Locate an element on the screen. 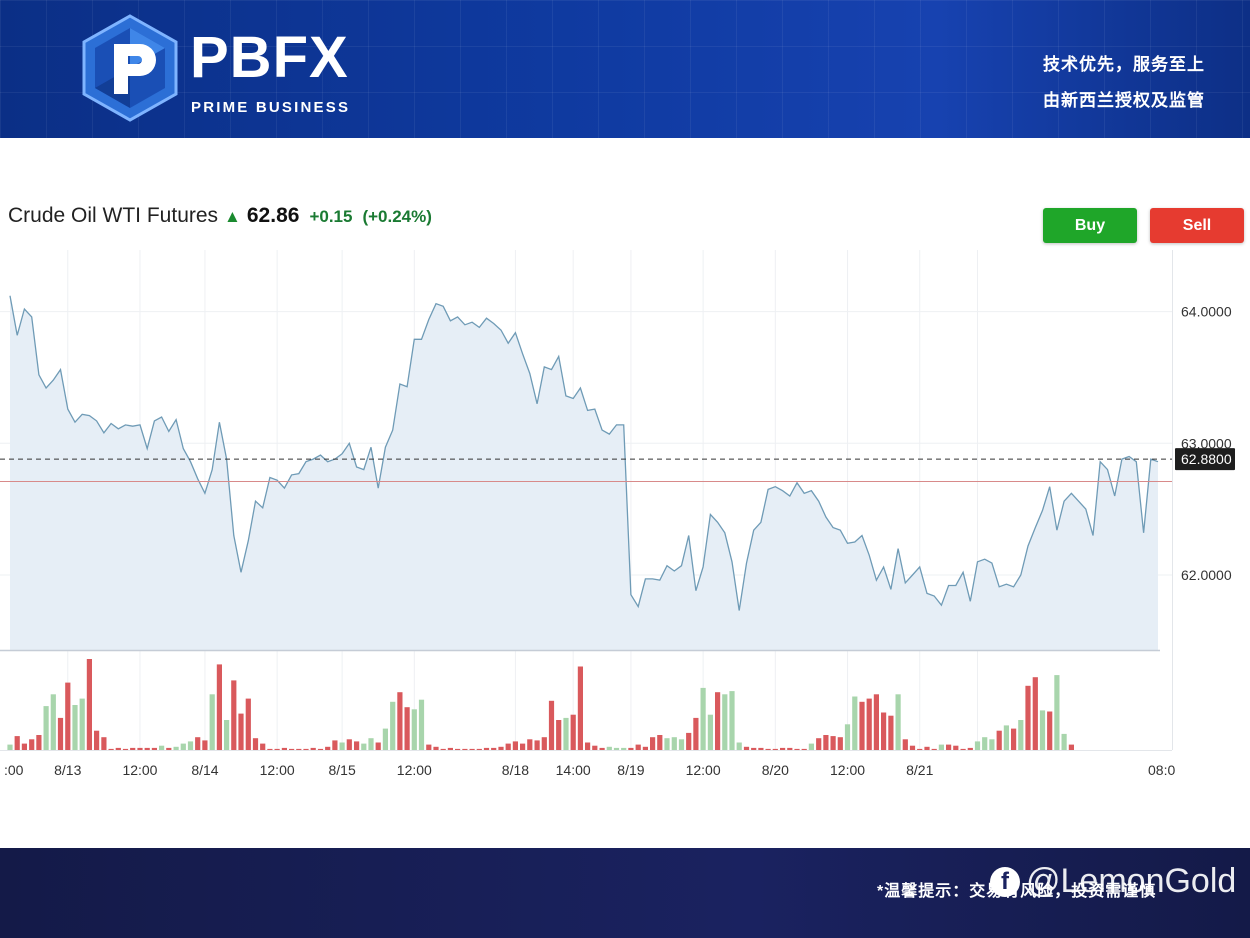 The height and width of the screenshot is (938, 1250). buy-button: Buy is located at coordinates (1090, 225).